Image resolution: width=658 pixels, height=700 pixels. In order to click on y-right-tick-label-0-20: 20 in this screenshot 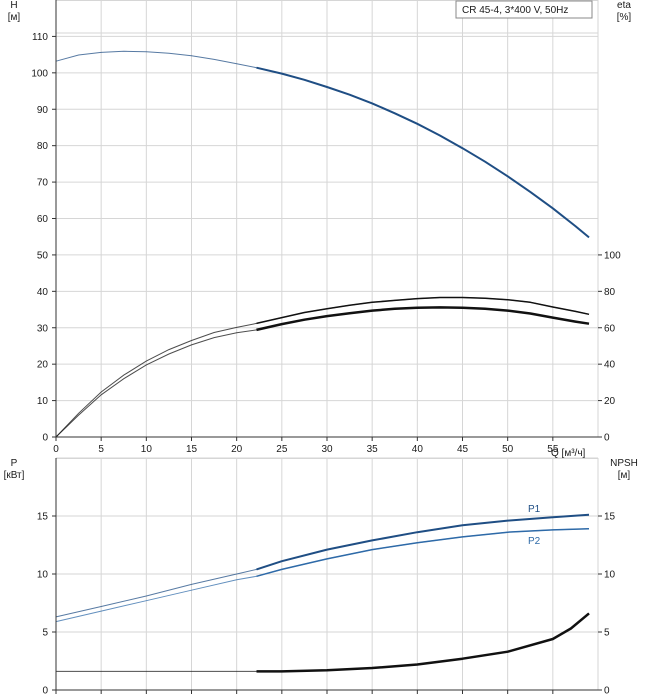, I will do `click(610, 401)`.